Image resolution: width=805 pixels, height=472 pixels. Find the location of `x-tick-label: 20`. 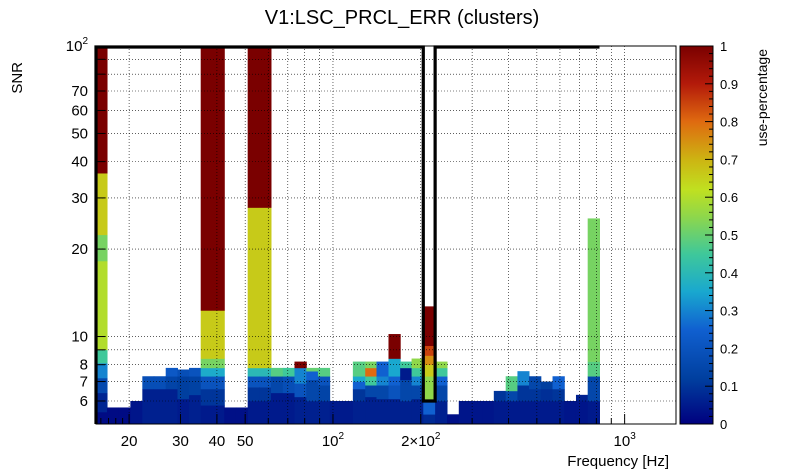

x-tick-label: 20 is located at coordinates (129, 441).